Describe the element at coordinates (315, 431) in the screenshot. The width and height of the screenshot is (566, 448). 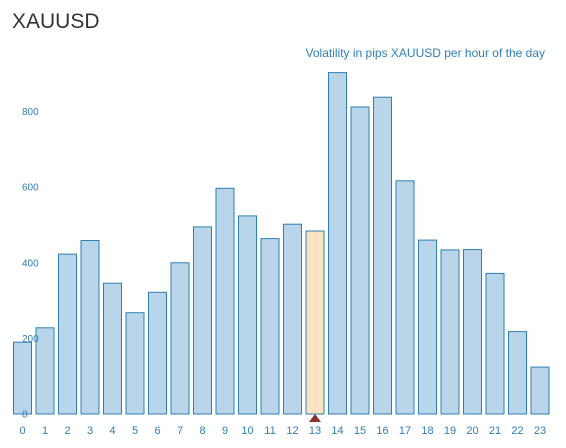
I see `x-tick-label: 13` at that location.